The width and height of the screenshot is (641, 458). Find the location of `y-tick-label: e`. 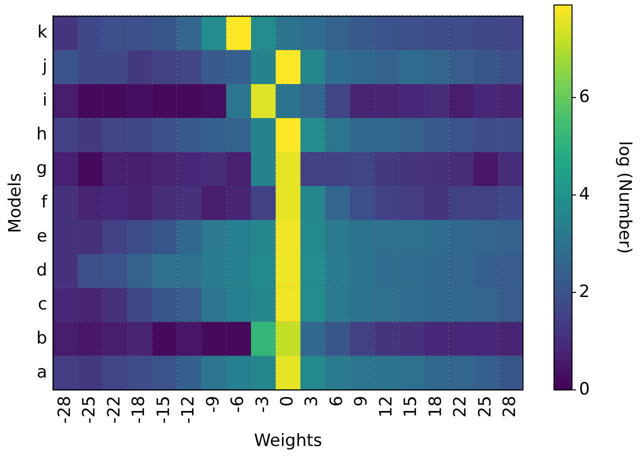

y-tick-label: e is located at coordinates (42, 236).